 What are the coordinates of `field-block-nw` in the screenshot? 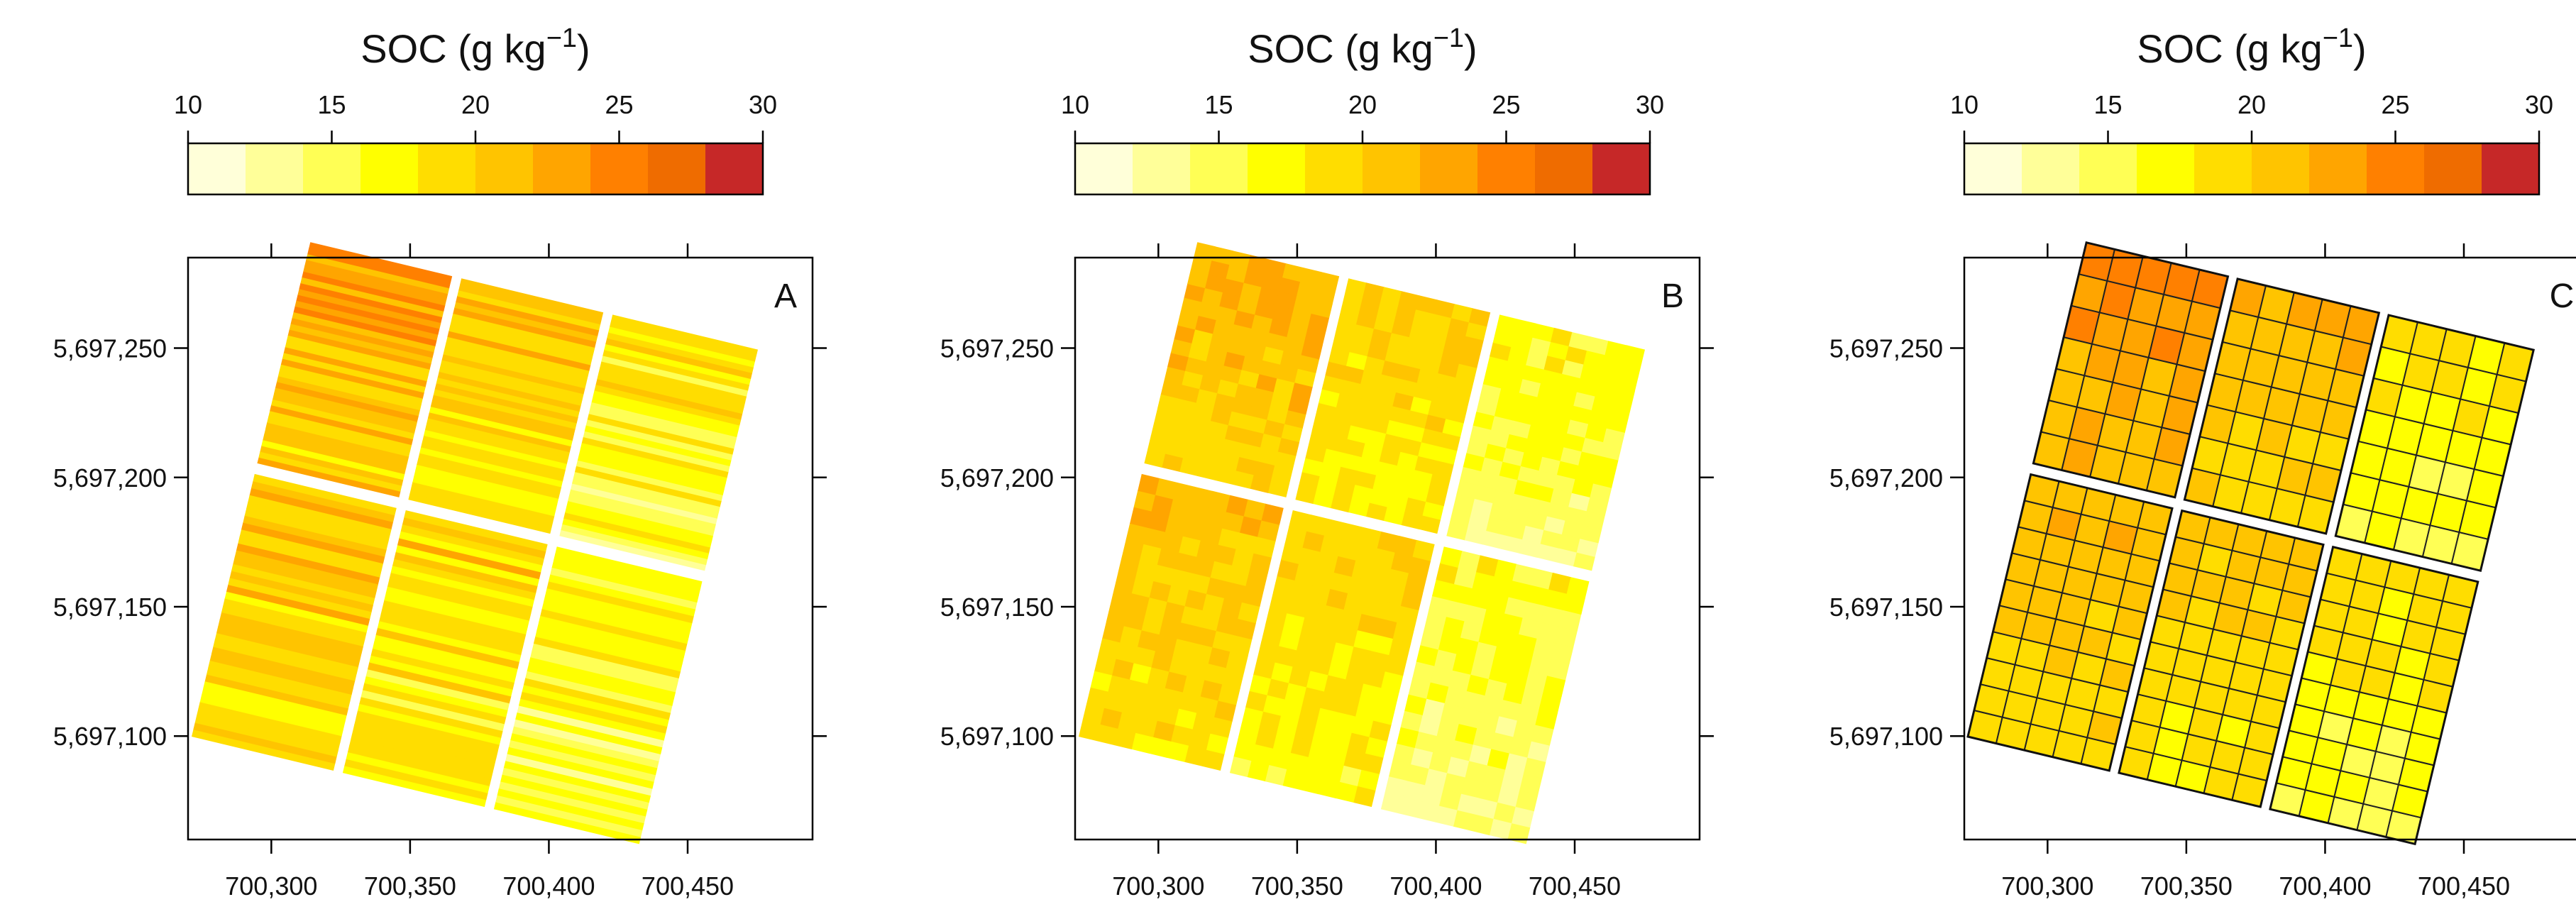 It's located at (2131, 370).